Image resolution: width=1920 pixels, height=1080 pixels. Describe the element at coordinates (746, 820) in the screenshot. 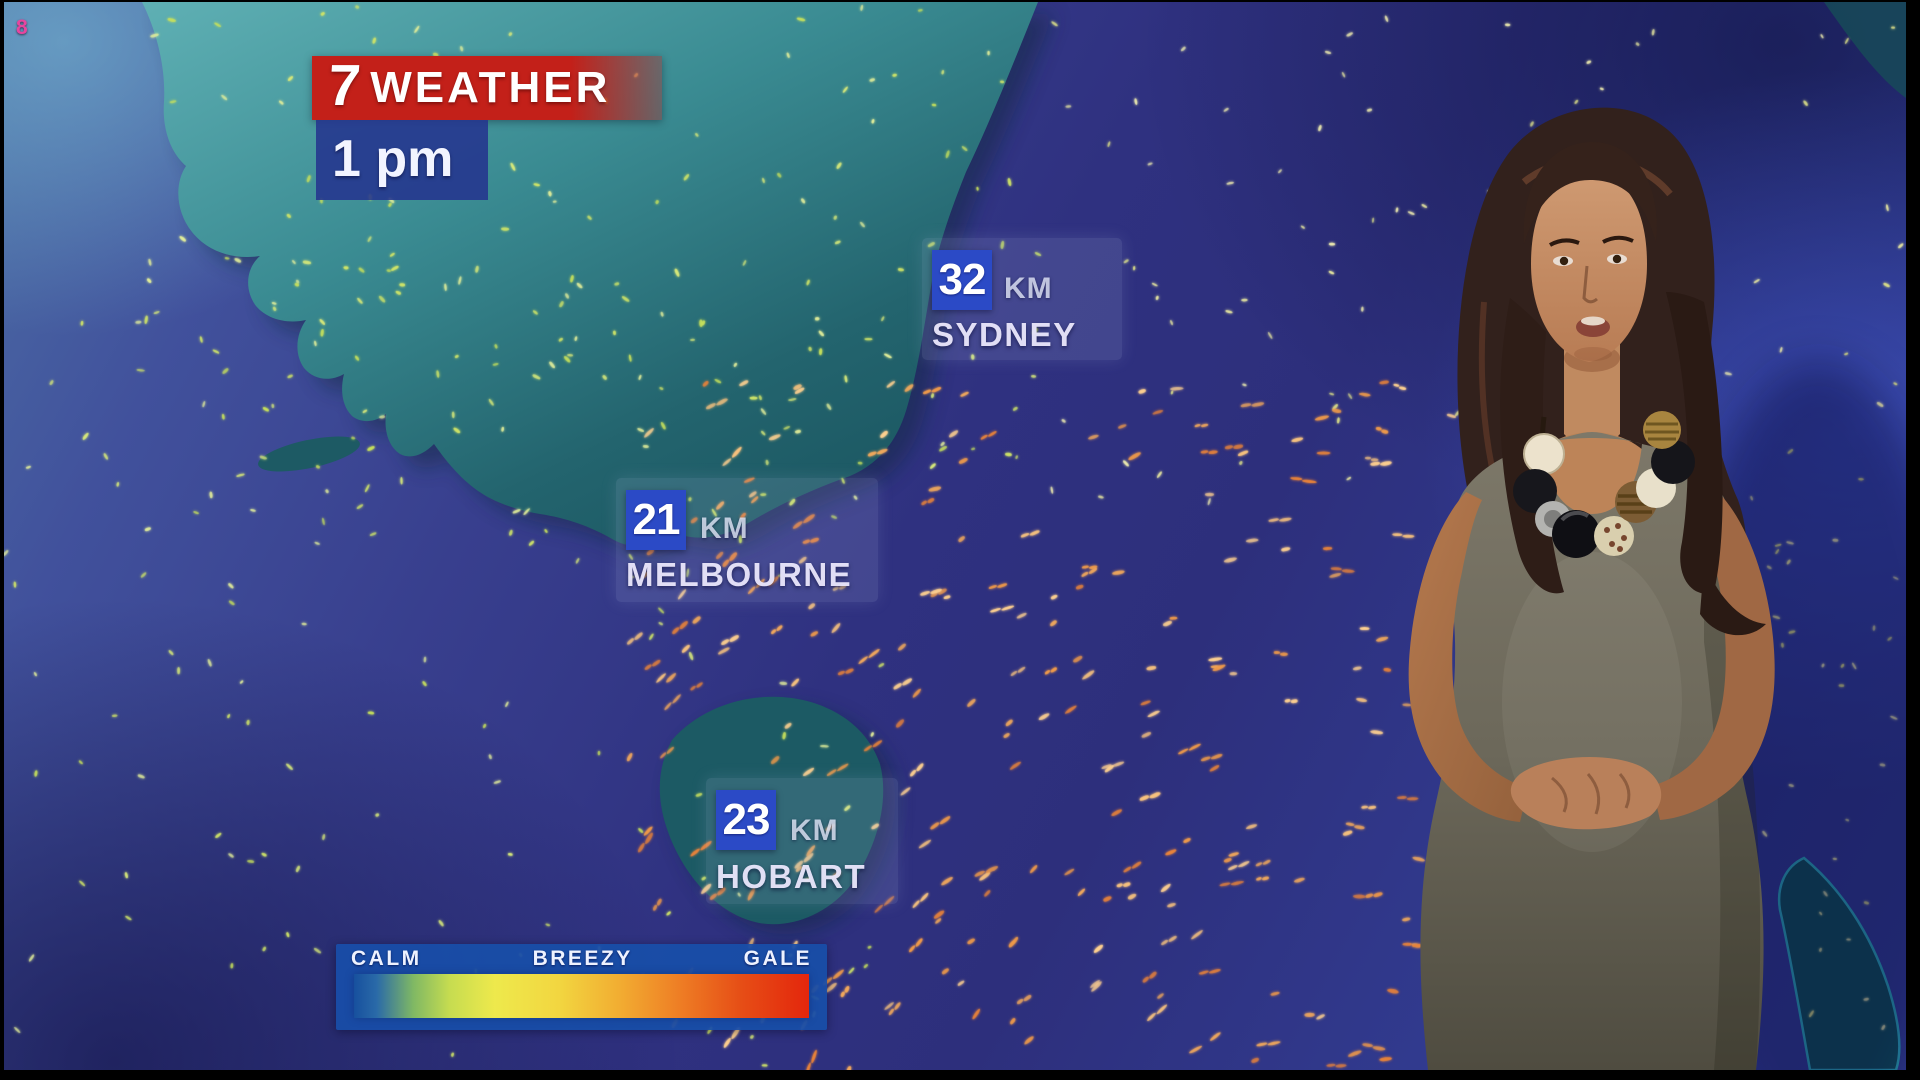

I see `wind-speed-value: 23` at that location.